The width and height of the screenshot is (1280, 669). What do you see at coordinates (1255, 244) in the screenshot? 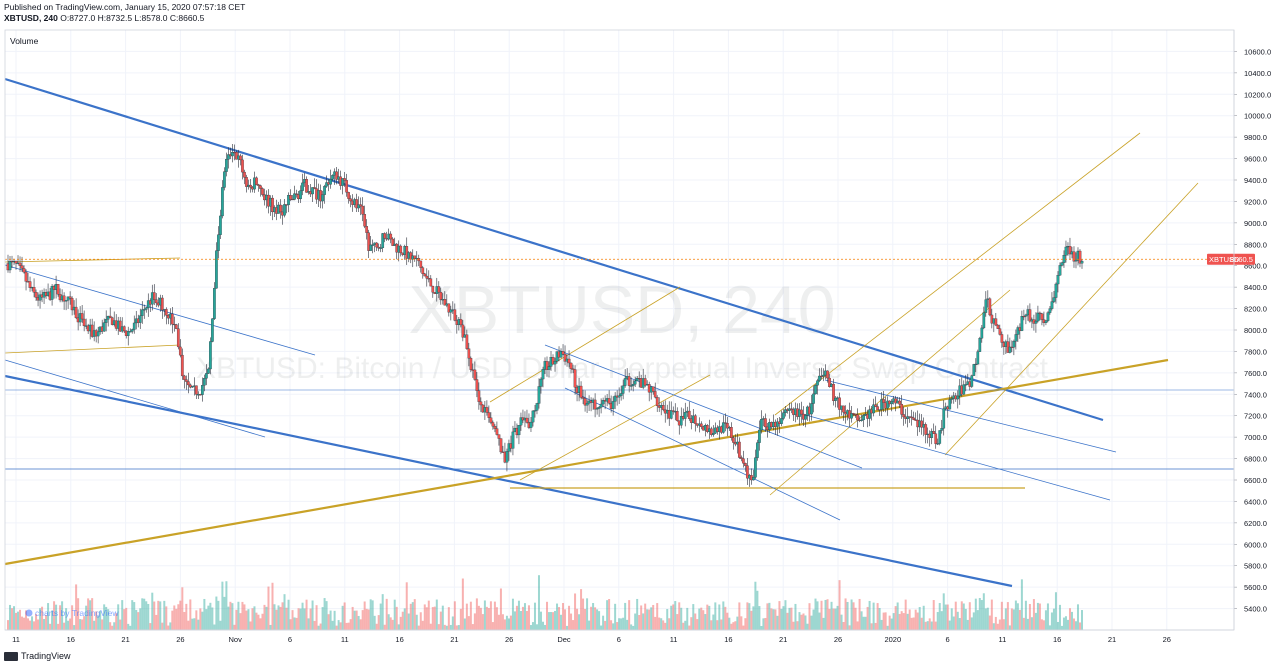
I see `price-tick-label: 8800.0` at bounding box center [1255, 244].